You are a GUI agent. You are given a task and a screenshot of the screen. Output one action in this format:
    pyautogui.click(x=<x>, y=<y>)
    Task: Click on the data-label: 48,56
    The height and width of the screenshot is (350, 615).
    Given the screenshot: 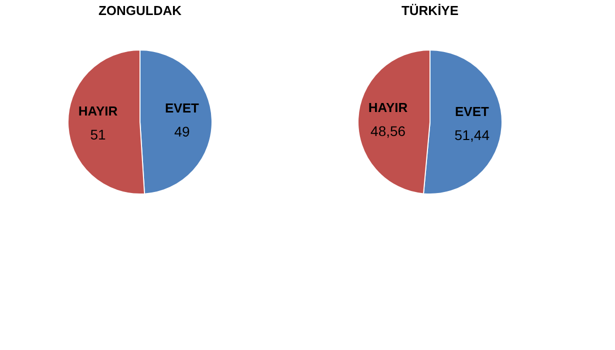 What is the action you would take?
    pyautogui.click(x=388, y=131)
    